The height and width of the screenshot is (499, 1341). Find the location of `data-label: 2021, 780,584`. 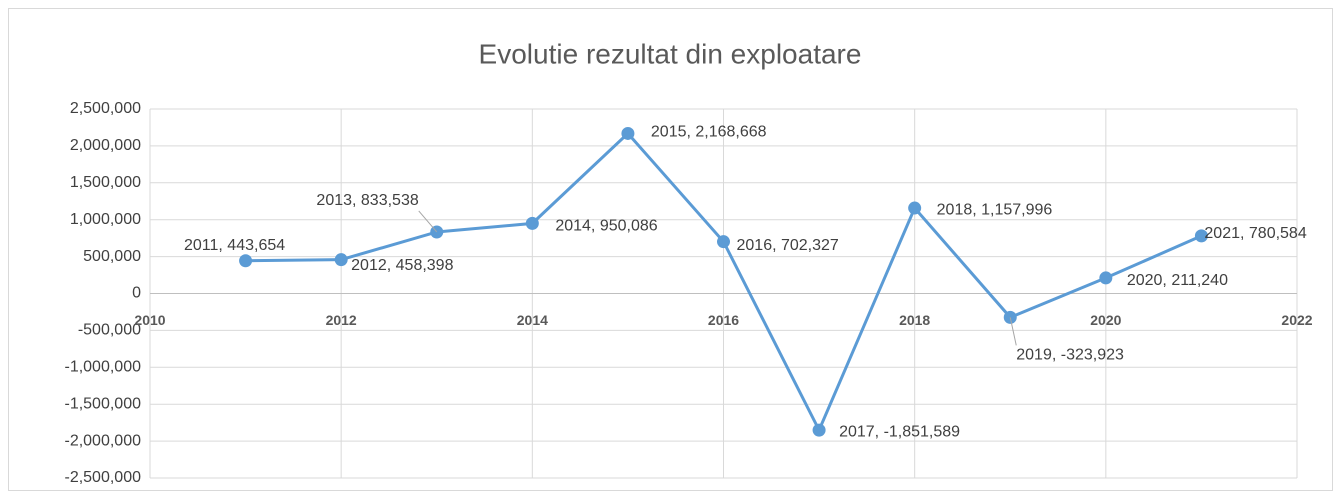

data-label: 2021, 780,584 is located at coordinates (1255, 233).